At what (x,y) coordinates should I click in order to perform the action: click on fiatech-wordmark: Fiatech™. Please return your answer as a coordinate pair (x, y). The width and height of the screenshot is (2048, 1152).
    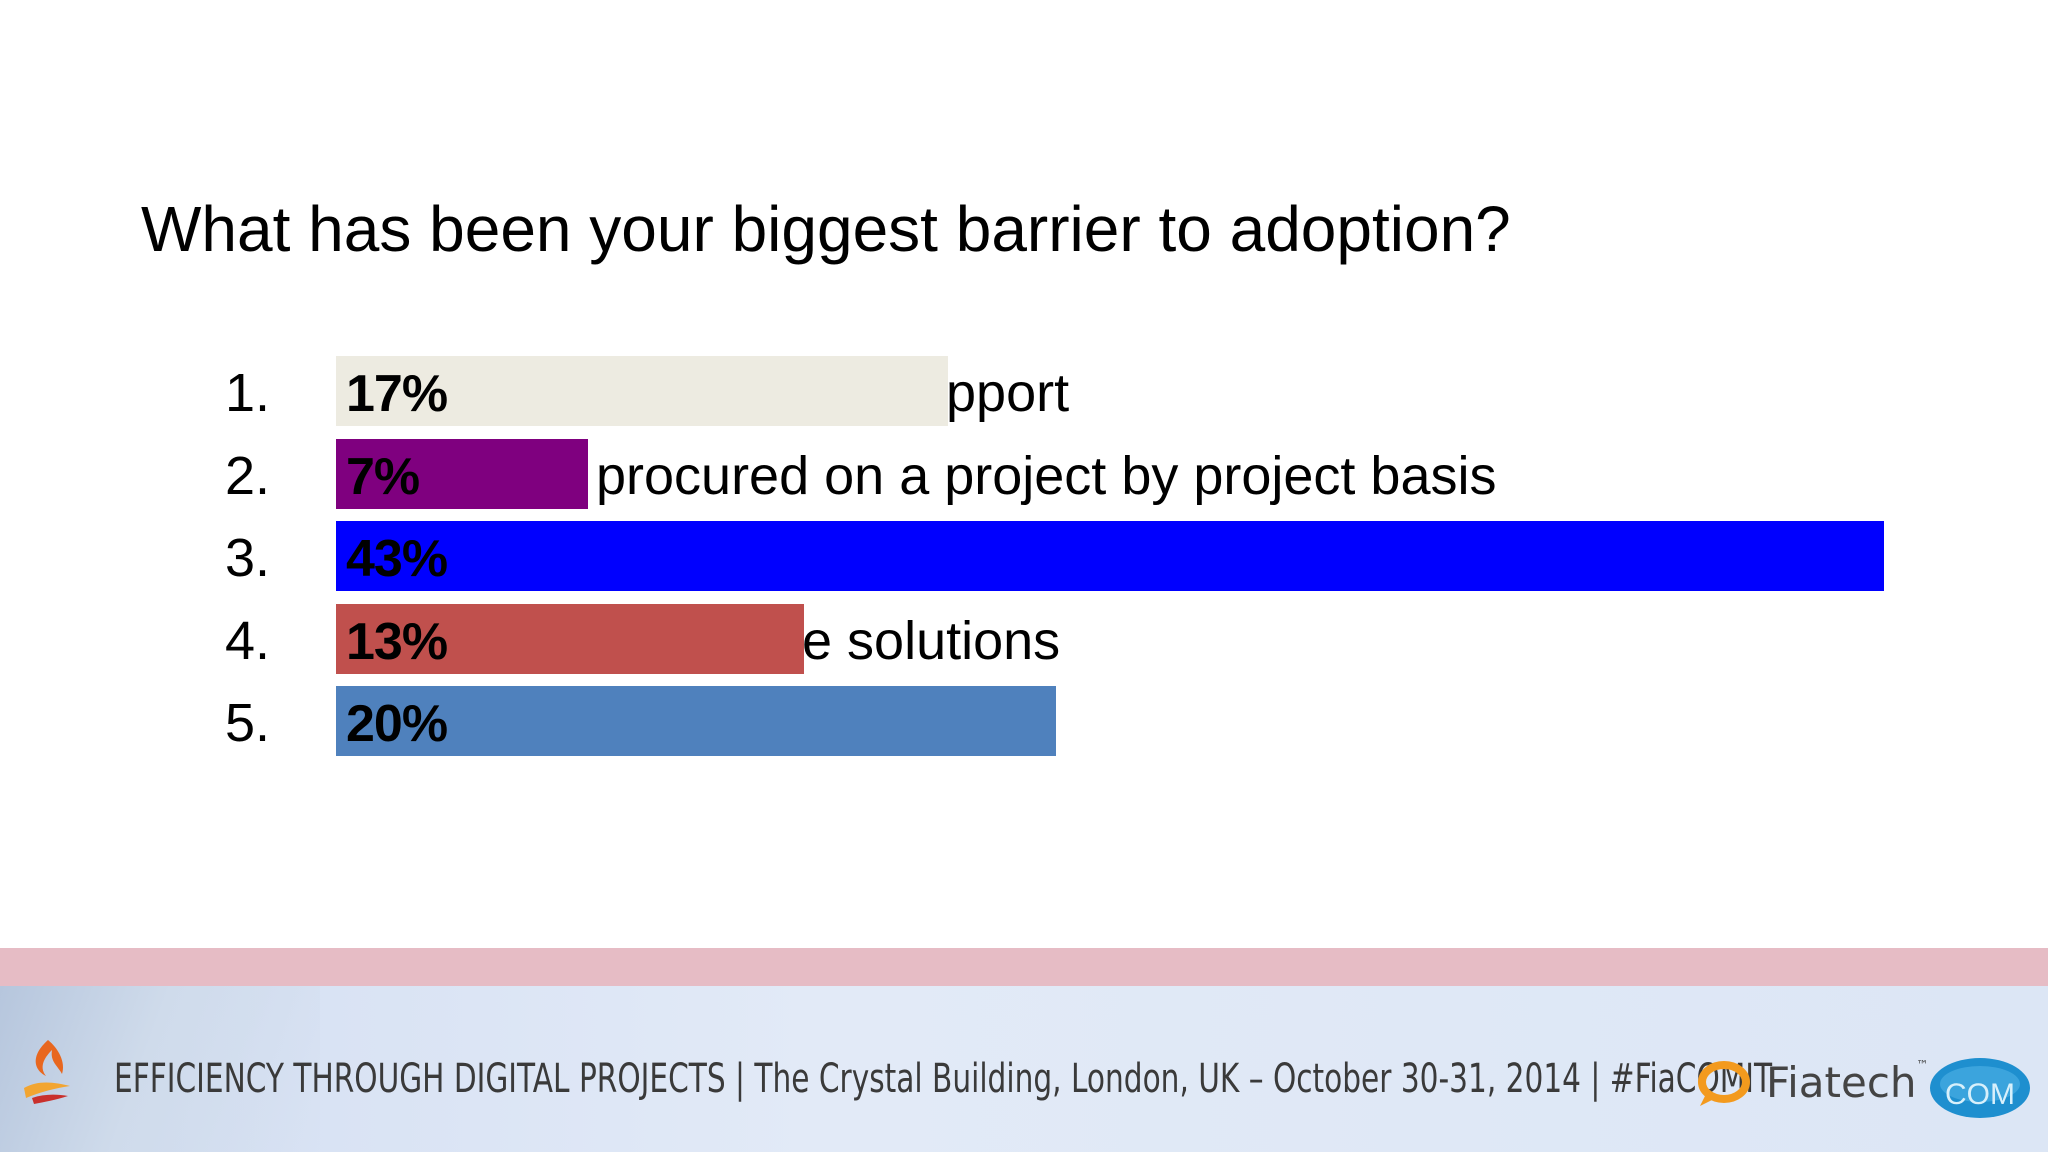
    Looking at the image, I should click on (1847, 1082).